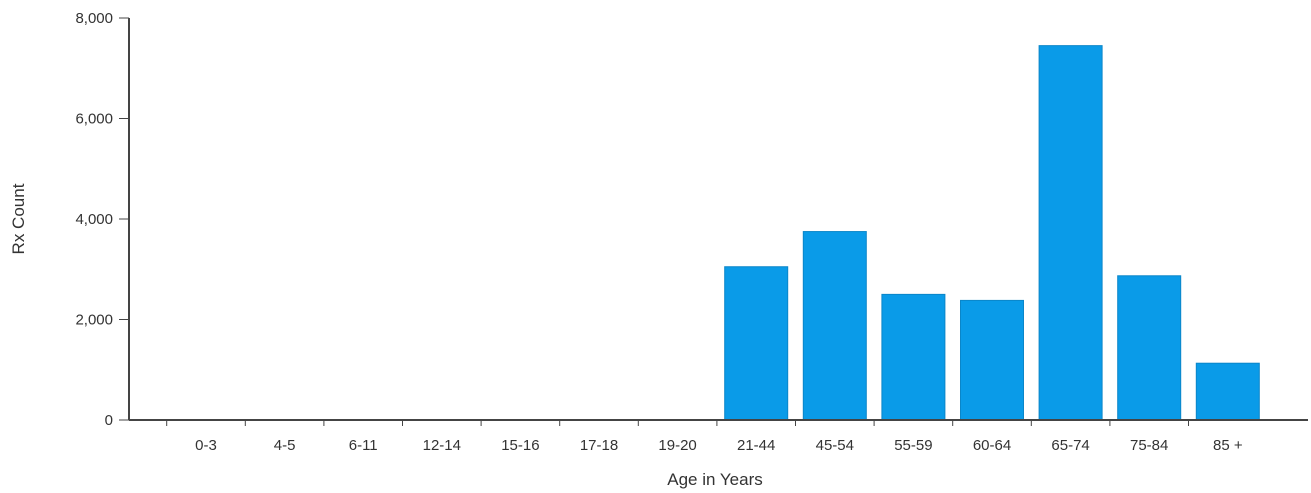 This screenshot has width=1311, height=493. What do you see at coordinates (363, 445) in the screenshot?
I see `x-tick-label: 6-11` at bounding box center [363, 445].